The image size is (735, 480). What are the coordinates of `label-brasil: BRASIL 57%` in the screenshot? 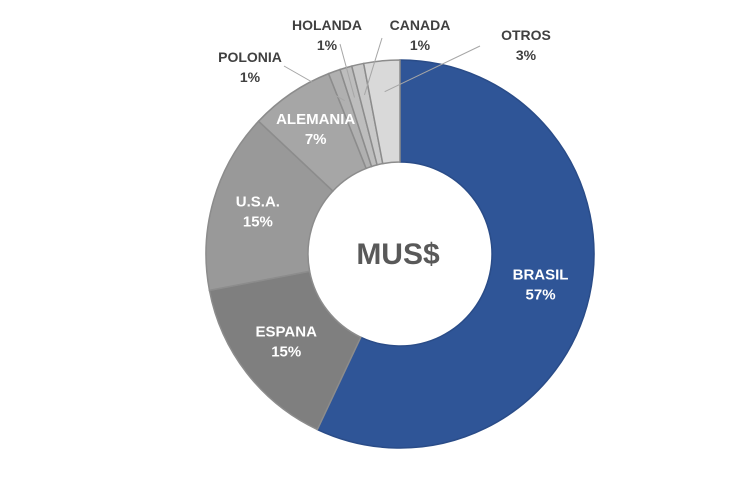 It's located at (541, 284).